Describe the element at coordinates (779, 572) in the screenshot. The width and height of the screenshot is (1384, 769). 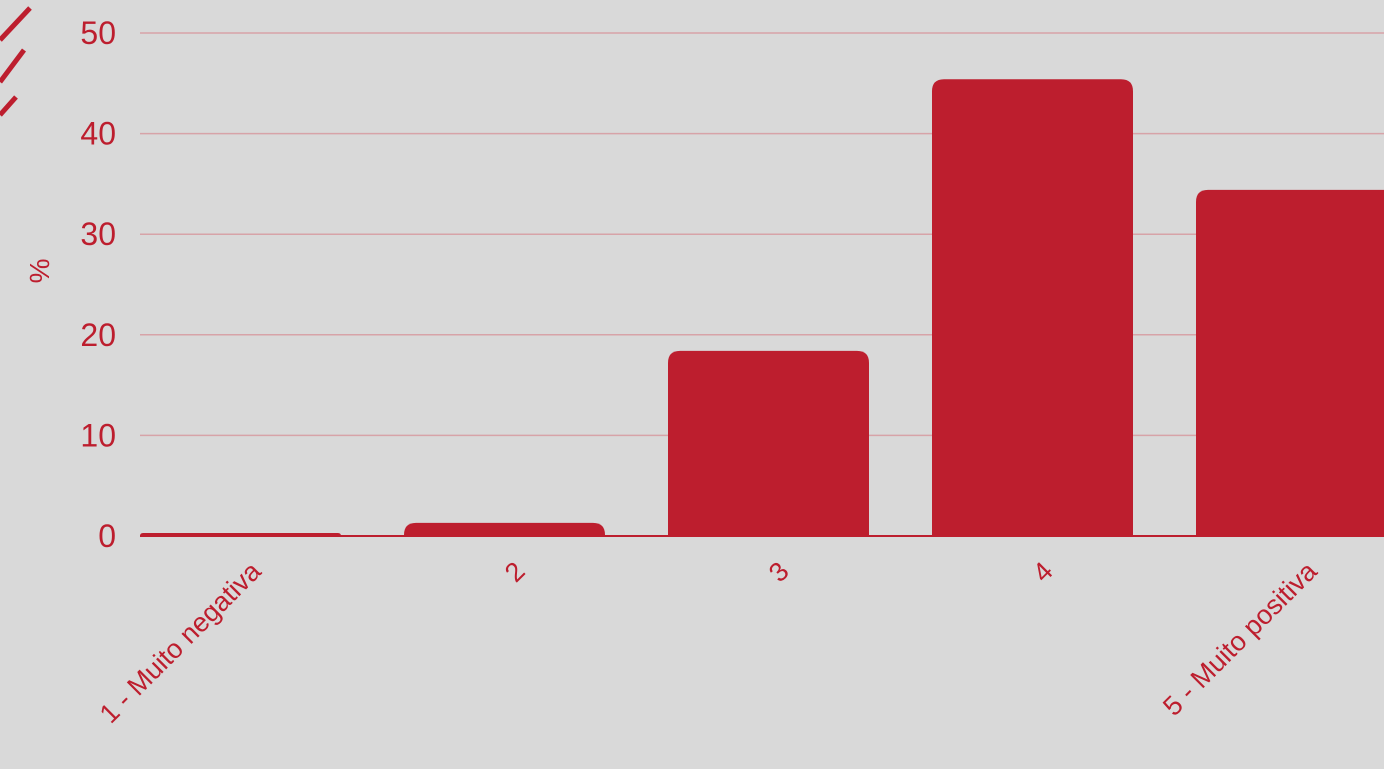
I see `x-category-label: 3` at that location.